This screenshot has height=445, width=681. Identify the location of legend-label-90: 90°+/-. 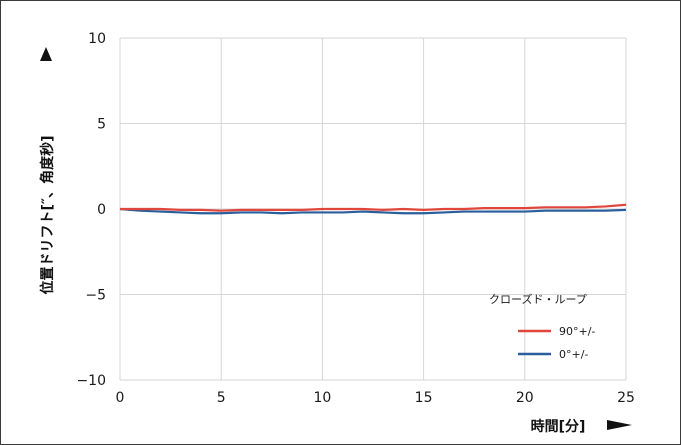
(577, 331).